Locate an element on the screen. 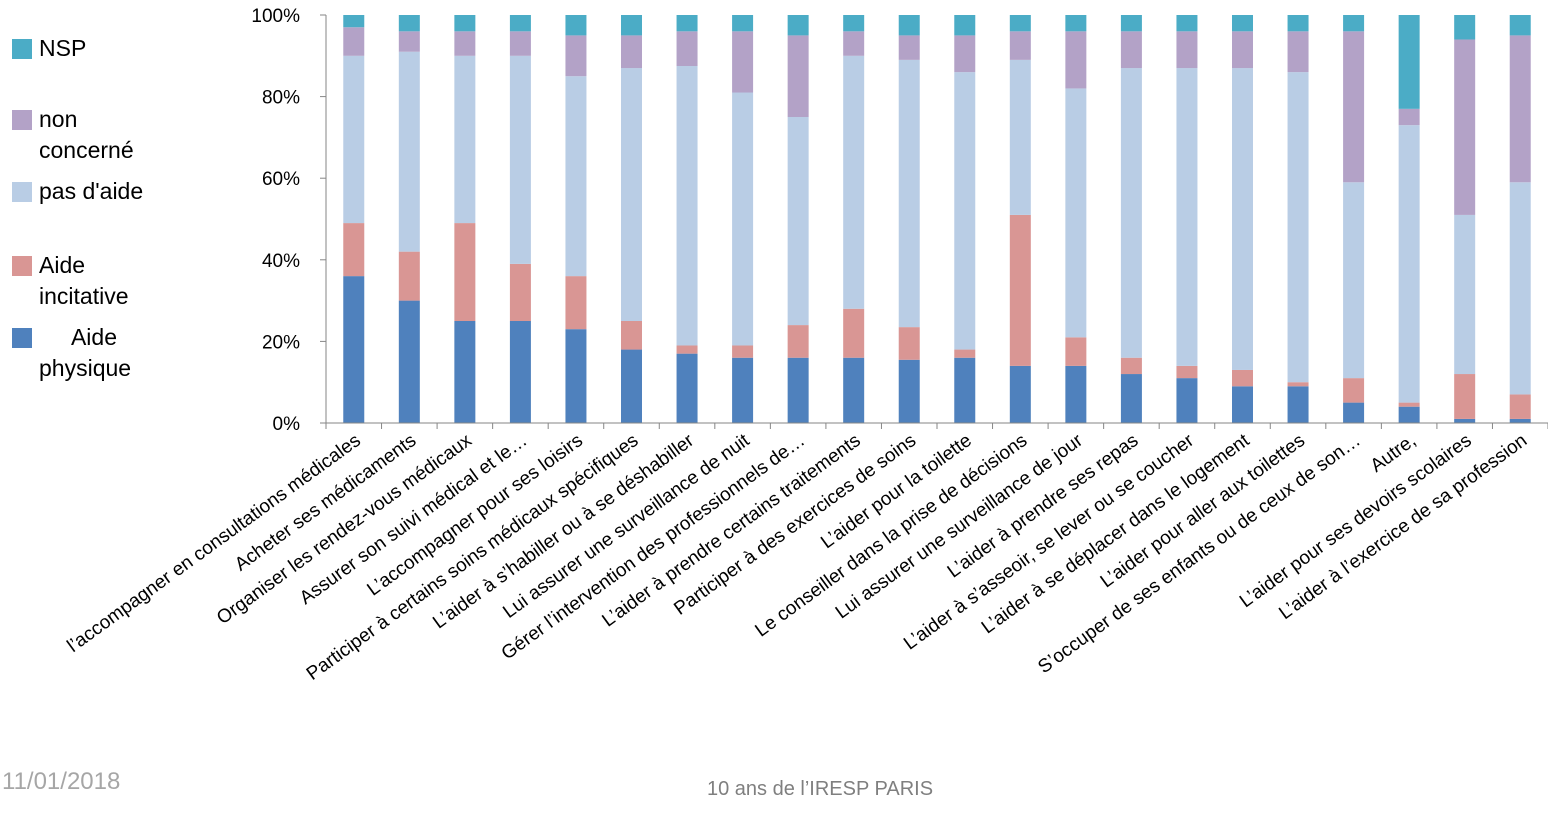 Image resolution: width=1548 pixels, height=823 pixels. footer-title: 10 ans de l’IRESP PARIS is located at coordinates (820, 789).